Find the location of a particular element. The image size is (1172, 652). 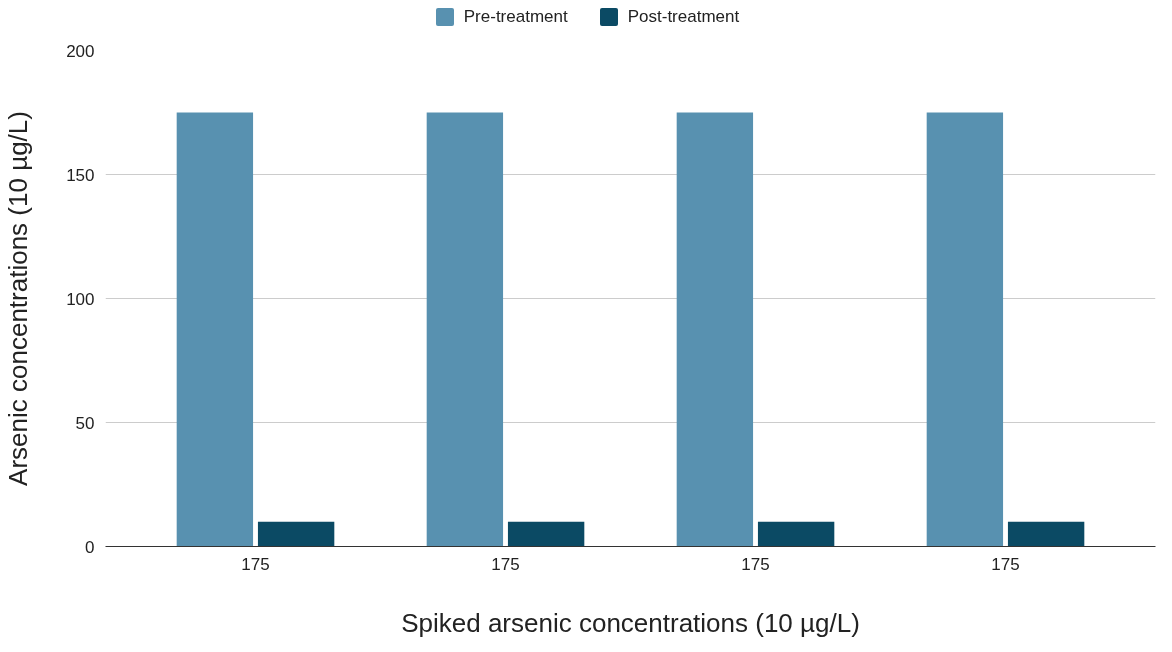

y-tick-label: 100 is located at coordinates (80, 299).